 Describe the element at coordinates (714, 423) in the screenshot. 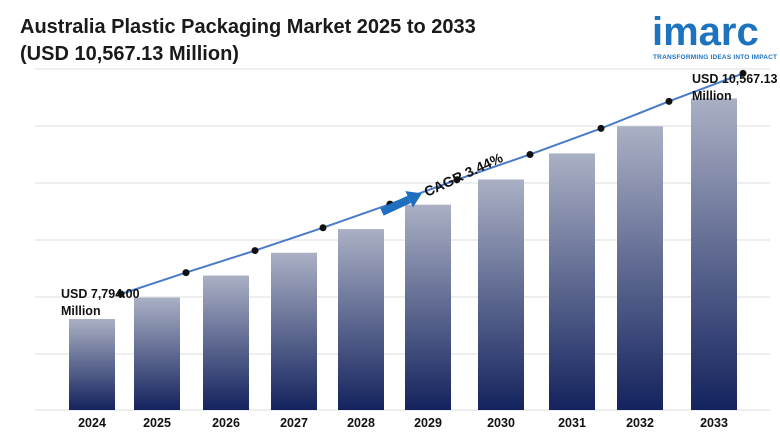

I see `x-tick-label: 2033` at that location.